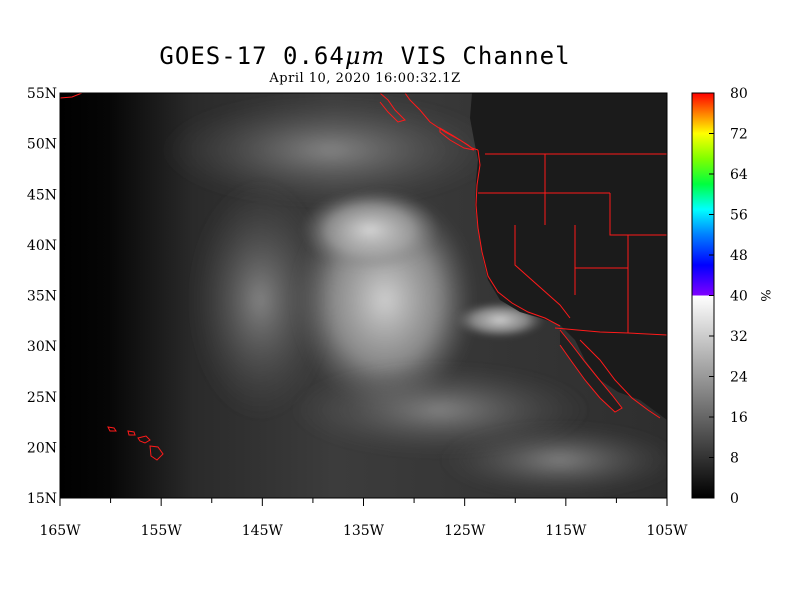  I want to click on cloud-band-north, so click(330, 150).